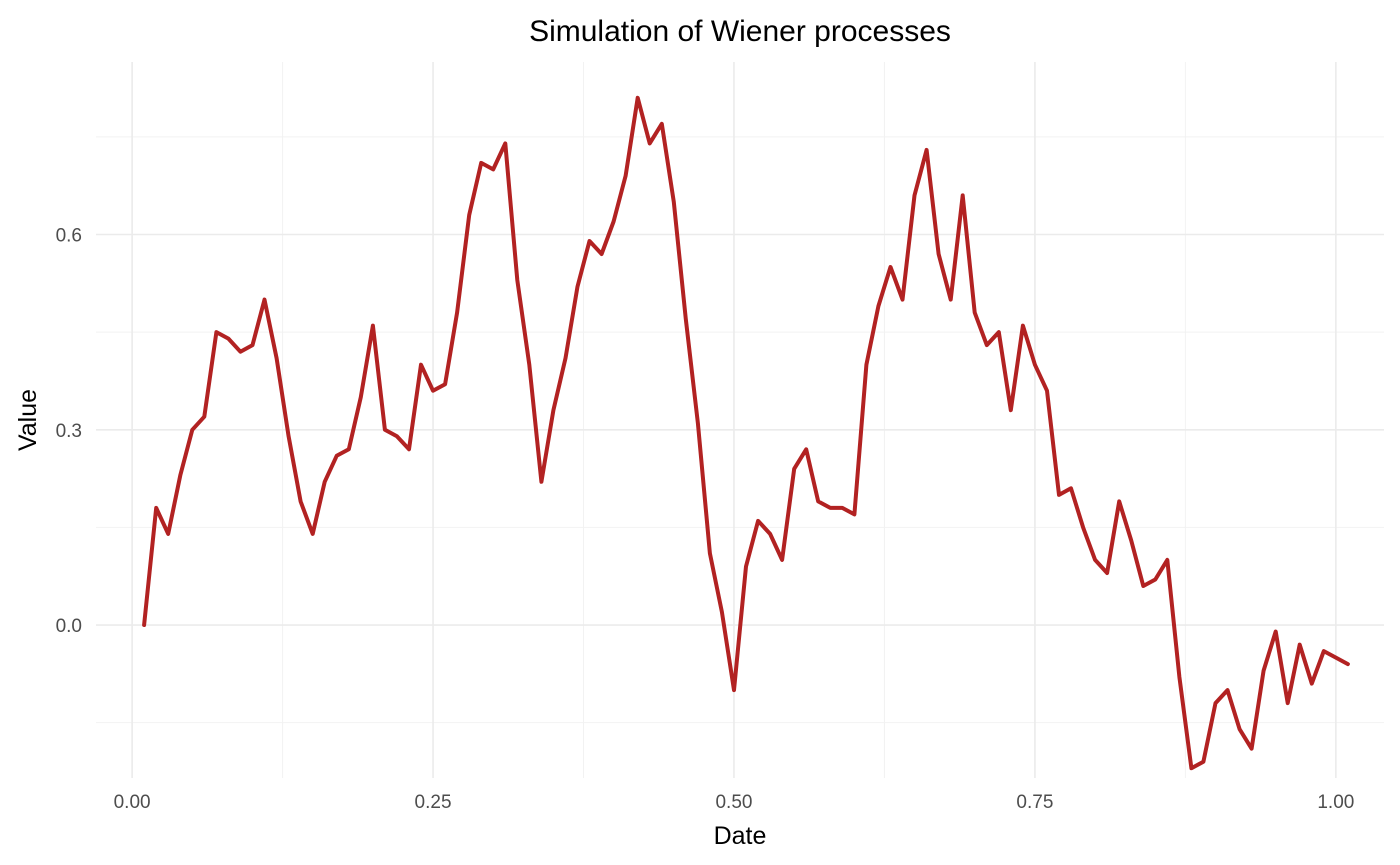 The width and height of the screenshot is (1400, 865). I want to click on y-tick-label: 0.6, so click(69, 235).